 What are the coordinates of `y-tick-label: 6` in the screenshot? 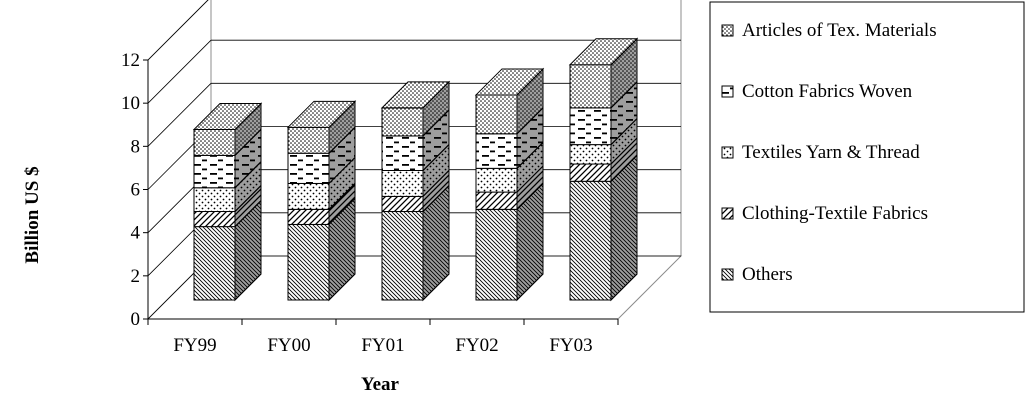 It's located at (136, 190).